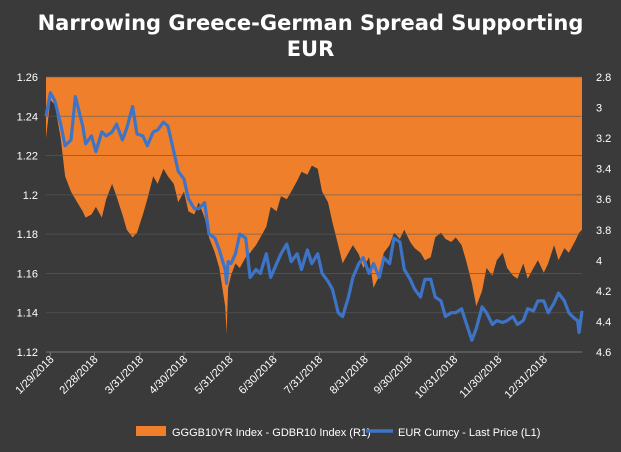 The width and height of the screenshot is (621, 452). Describe the element at coordinates (258, 375) in the screenshot. I see `x-axis-tick-label-5: 6/30/2018` at that location.